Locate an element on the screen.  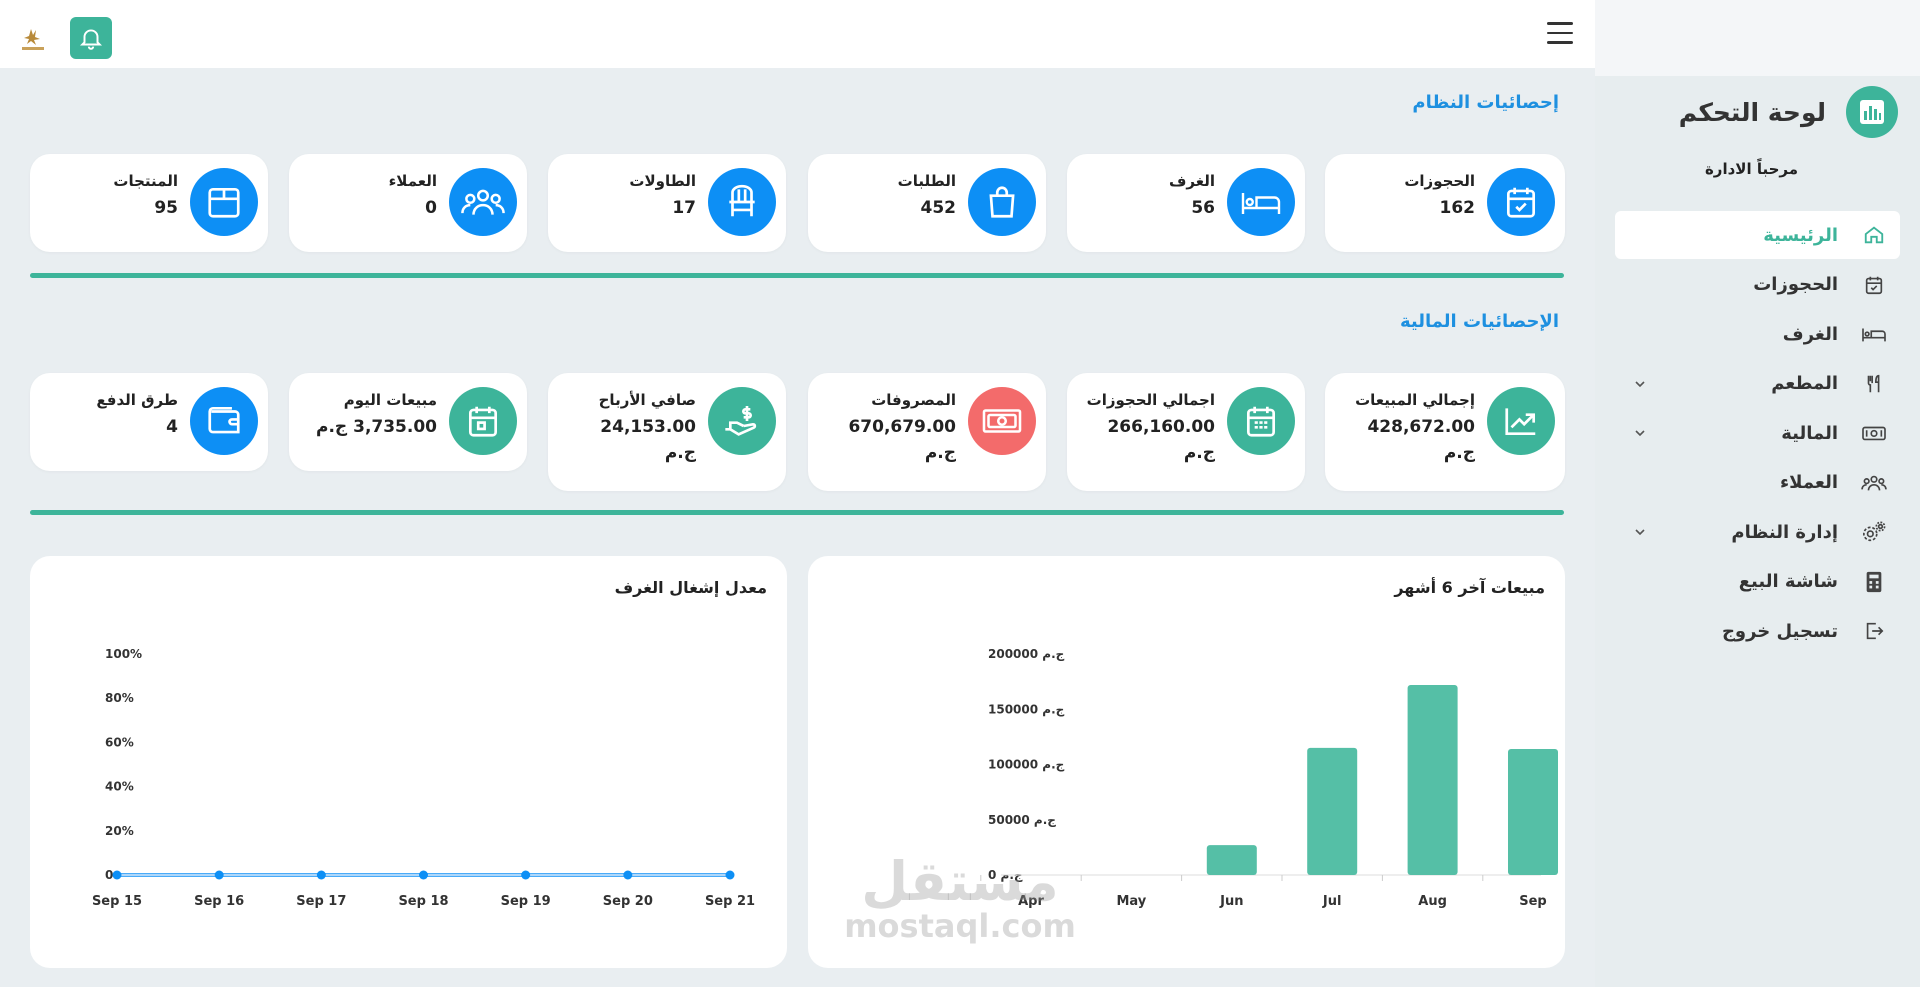
x-tick-label: Jul is located at coordinates (1332, 901).